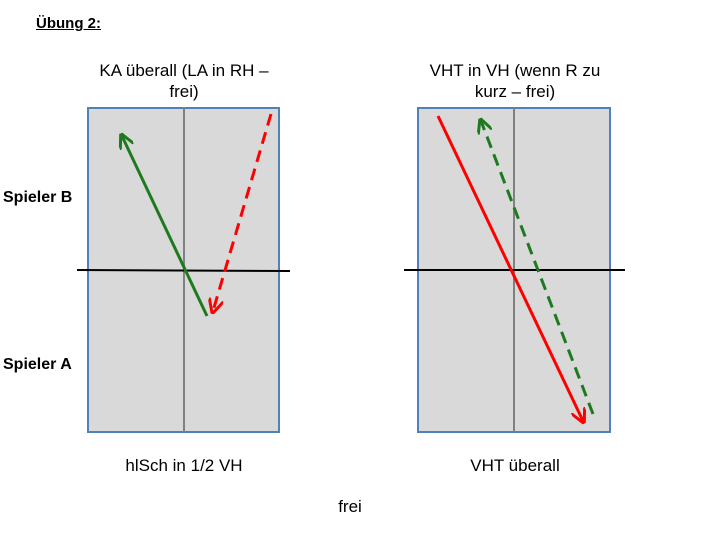  Describe the element at coordinates (184, 81) in the screenshot. I see `left-panel-title: KA überall (LA in RH – frei)` at that location.